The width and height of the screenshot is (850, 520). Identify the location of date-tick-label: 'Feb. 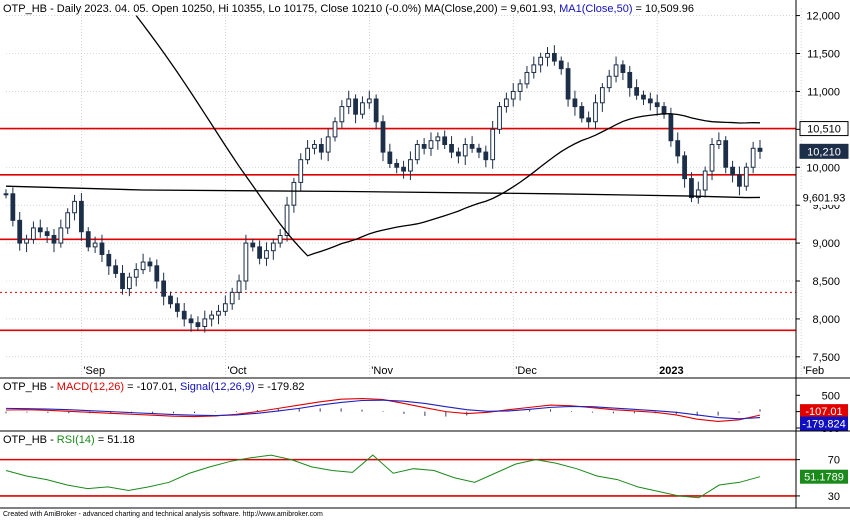
(813, 371).